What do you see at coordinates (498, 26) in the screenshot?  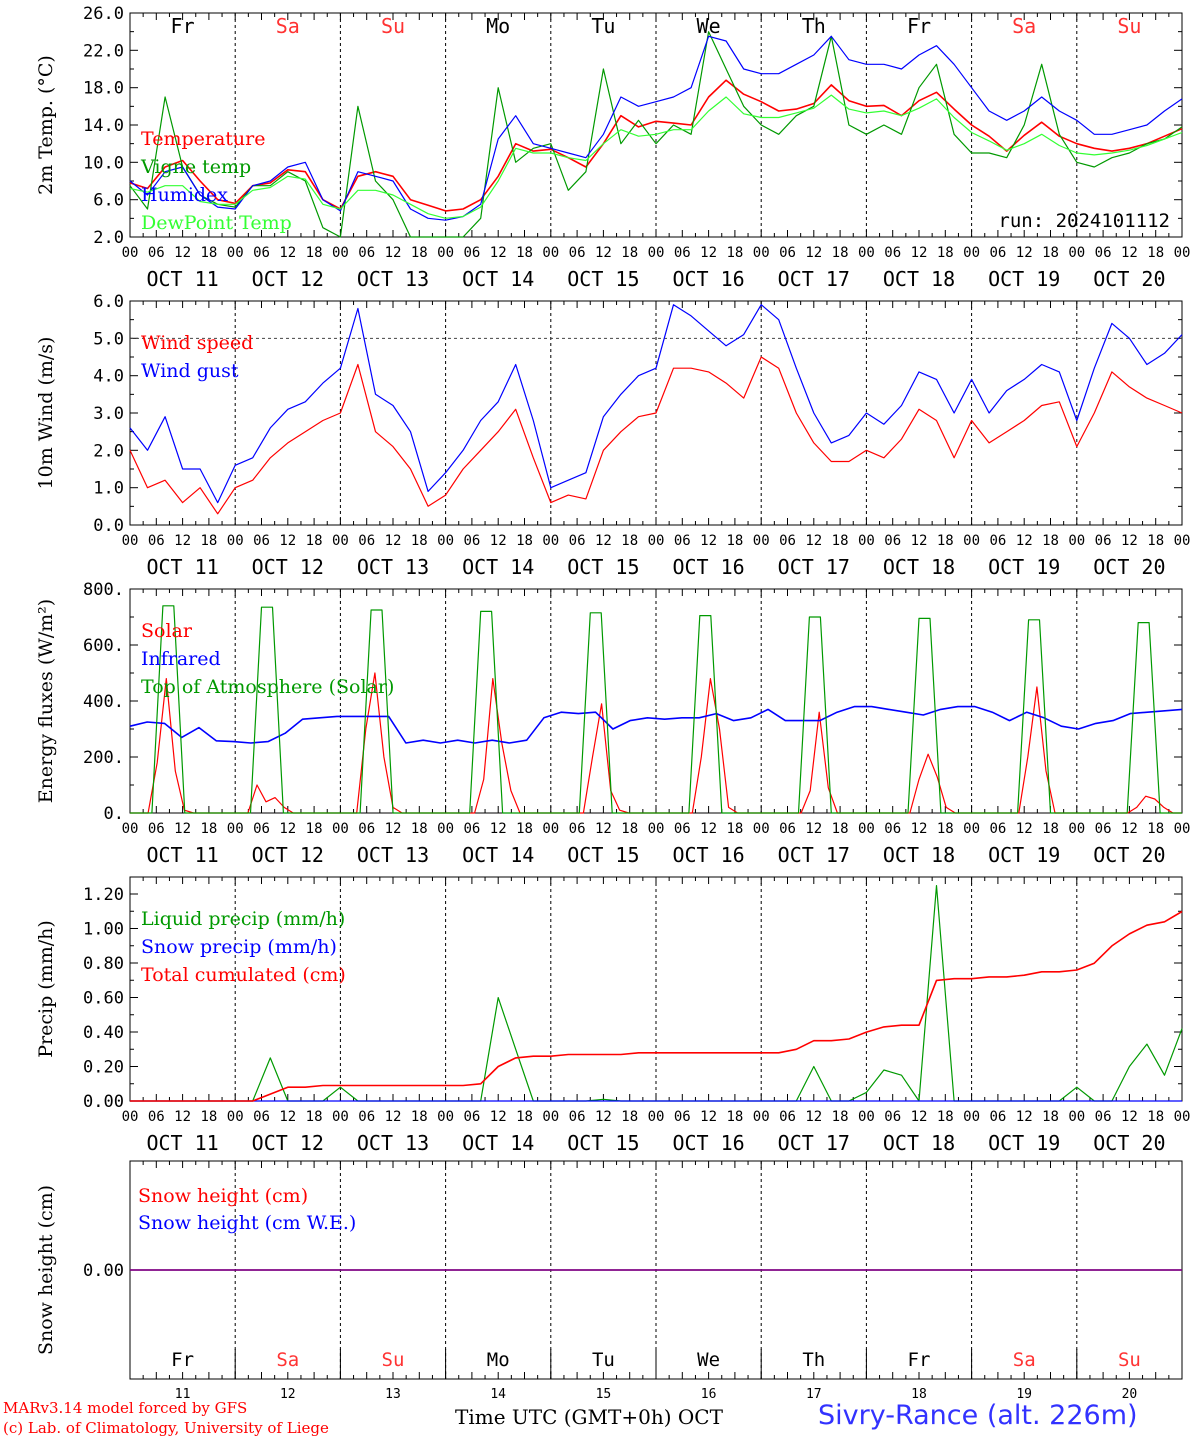 I see `weekday-label: Mo` at bounding box center [498, 26].